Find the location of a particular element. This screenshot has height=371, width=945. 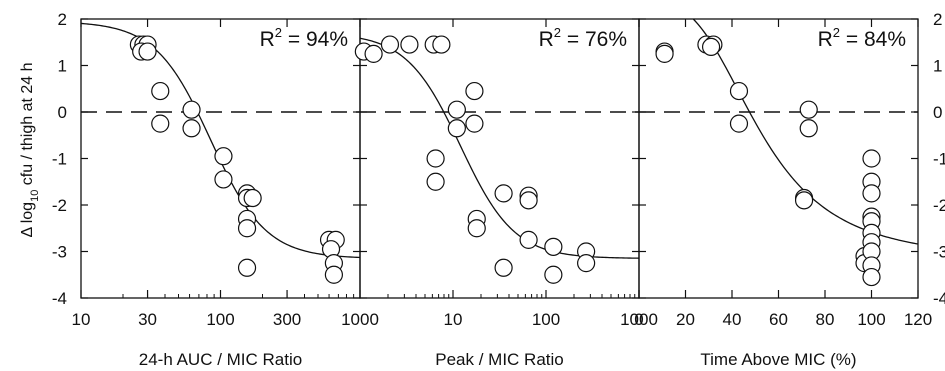

y-tick-label: 2 is located at coordinates (62, 19).